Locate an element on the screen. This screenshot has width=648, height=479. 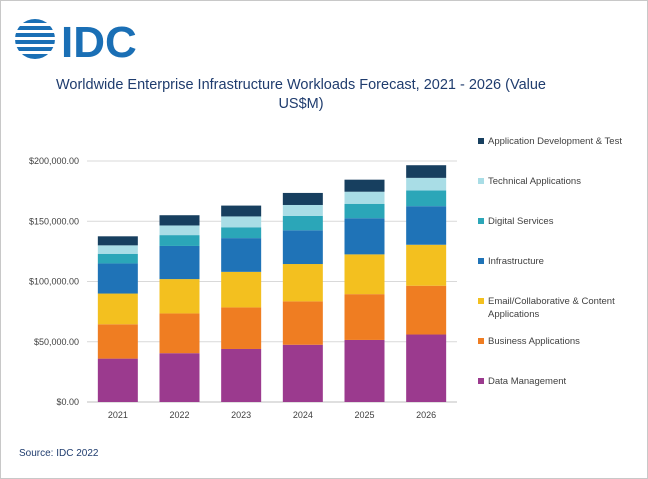
logo-wordmark: IDC is located at coordinates (99, 41).